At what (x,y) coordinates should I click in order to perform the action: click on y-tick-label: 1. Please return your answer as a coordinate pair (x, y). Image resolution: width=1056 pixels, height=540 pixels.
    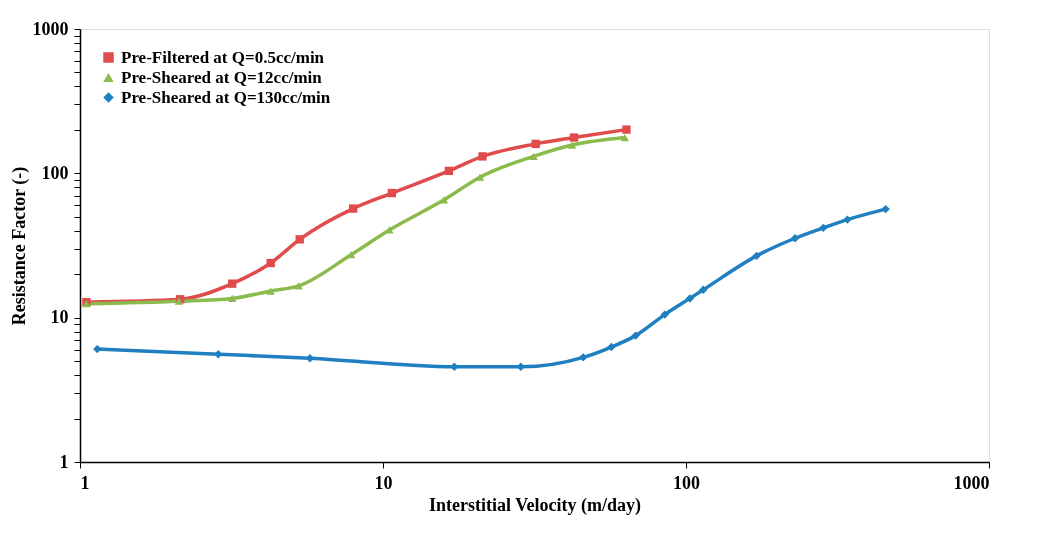
    Looking at the image, I should click on (64, 461).